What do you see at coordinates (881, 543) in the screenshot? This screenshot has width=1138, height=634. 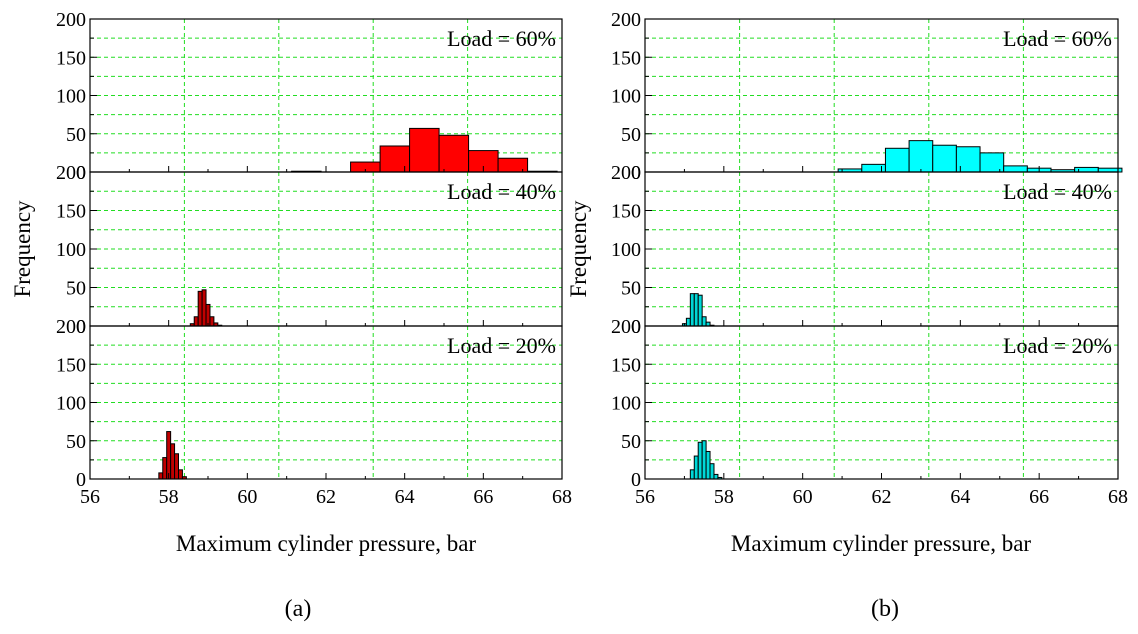 I see `panel-b-x-axis-title: Maximum cylinder pressure, bar` at bounding box center [881, 543].